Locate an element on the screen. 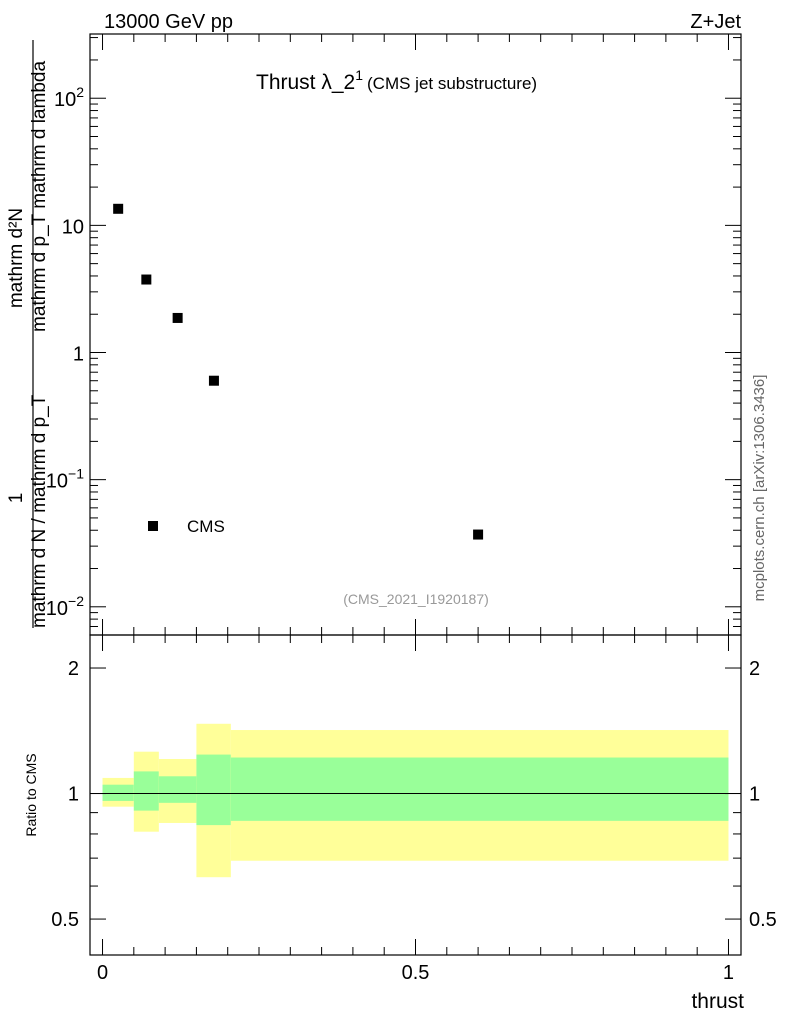 This screenshot has height=1024, width=786. title-superscript: 1 is located at coordinates (359, 75).